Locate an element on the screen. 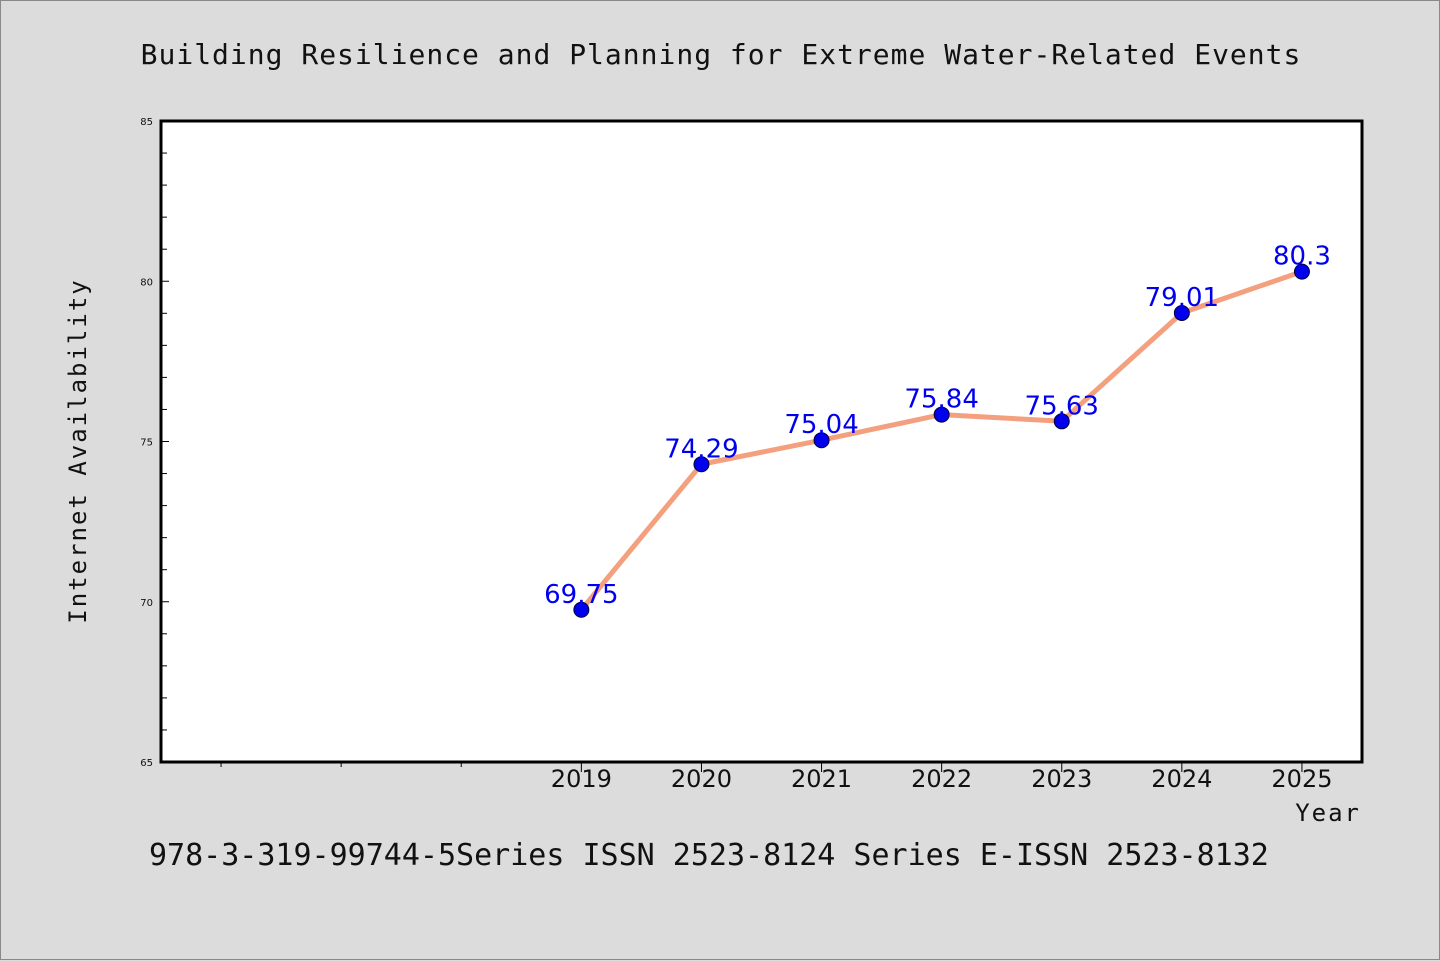 This screenshot has width=1440, height=961. x-tick-label: 2022 is located at coordinates (941, 779).